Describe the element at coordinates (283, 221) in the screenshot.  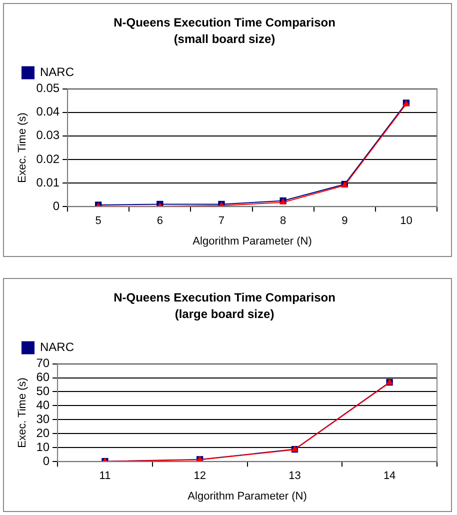
I see `x-tick-label: 8` at that location.